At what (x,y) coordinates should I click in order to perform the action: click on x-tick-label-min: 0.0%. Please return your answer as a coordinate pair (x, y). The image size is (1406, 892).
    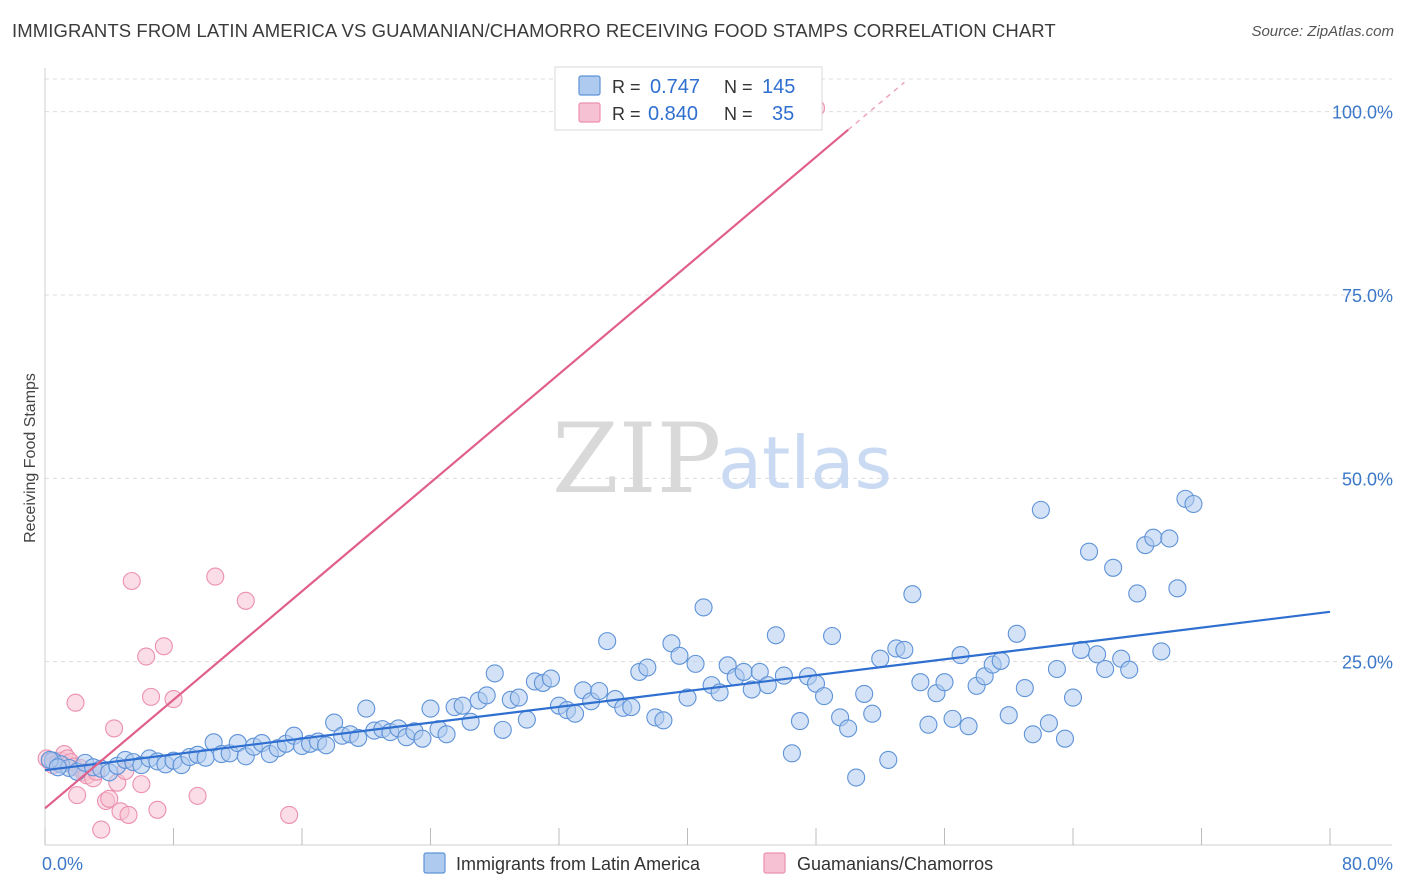
    Looking at the image, I should click on (62, 864).